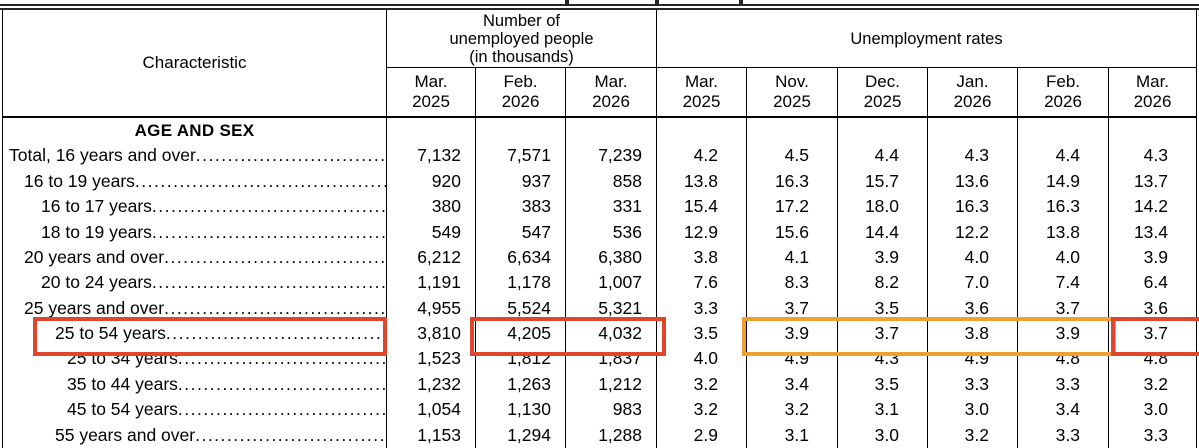  What do you see at coordinates (122, 383) in the screenshot?
I see `row-label-text: 35 to 44 years` at bounding box center [122, 383].